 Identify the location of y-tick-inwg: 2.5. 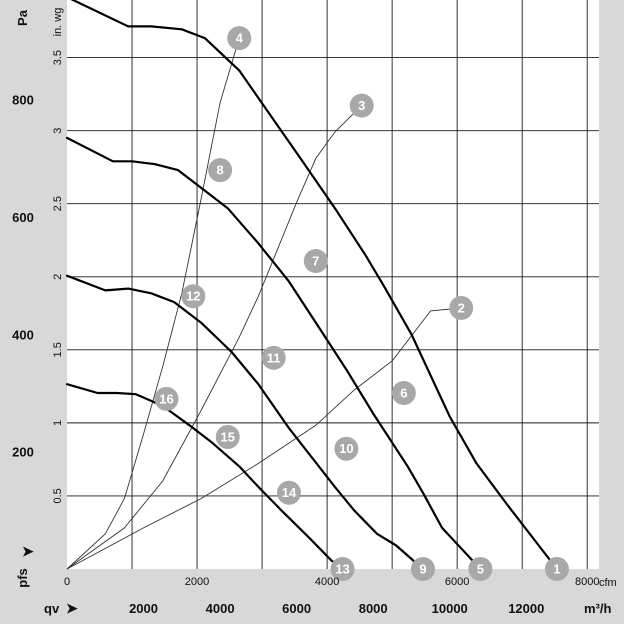
(58, 203).